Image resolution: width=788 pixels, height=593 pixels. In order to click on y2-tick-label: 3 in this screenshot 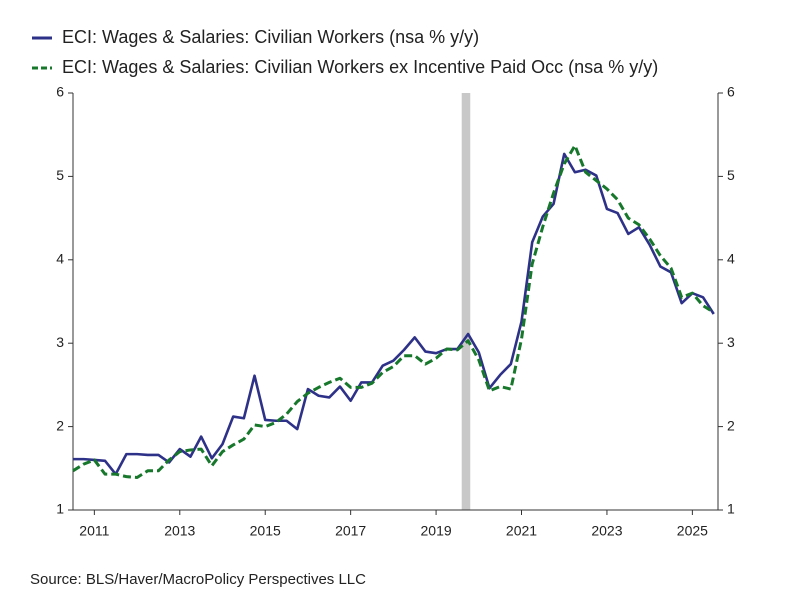, I will do `click(731, 342)`.